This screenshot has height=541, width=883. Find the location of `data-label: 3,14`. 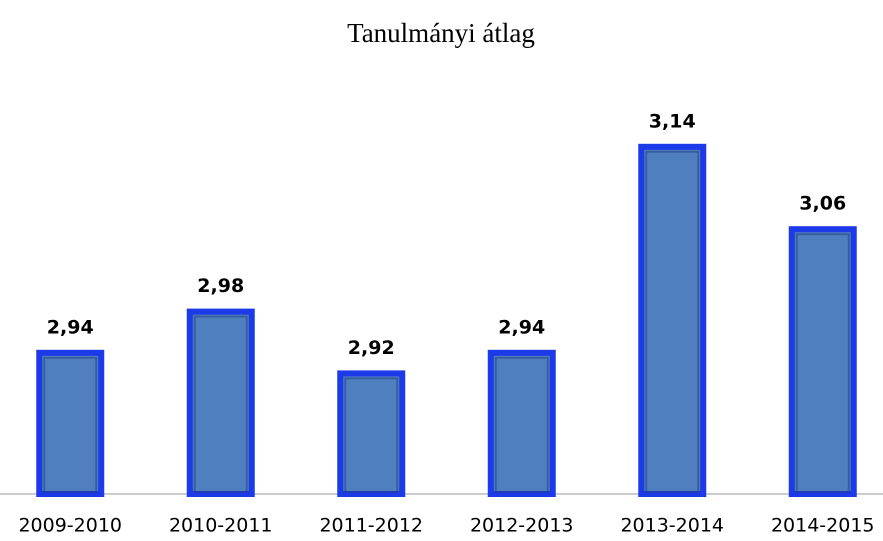

data-label: 3,14 is located at coordinates (672, 121).